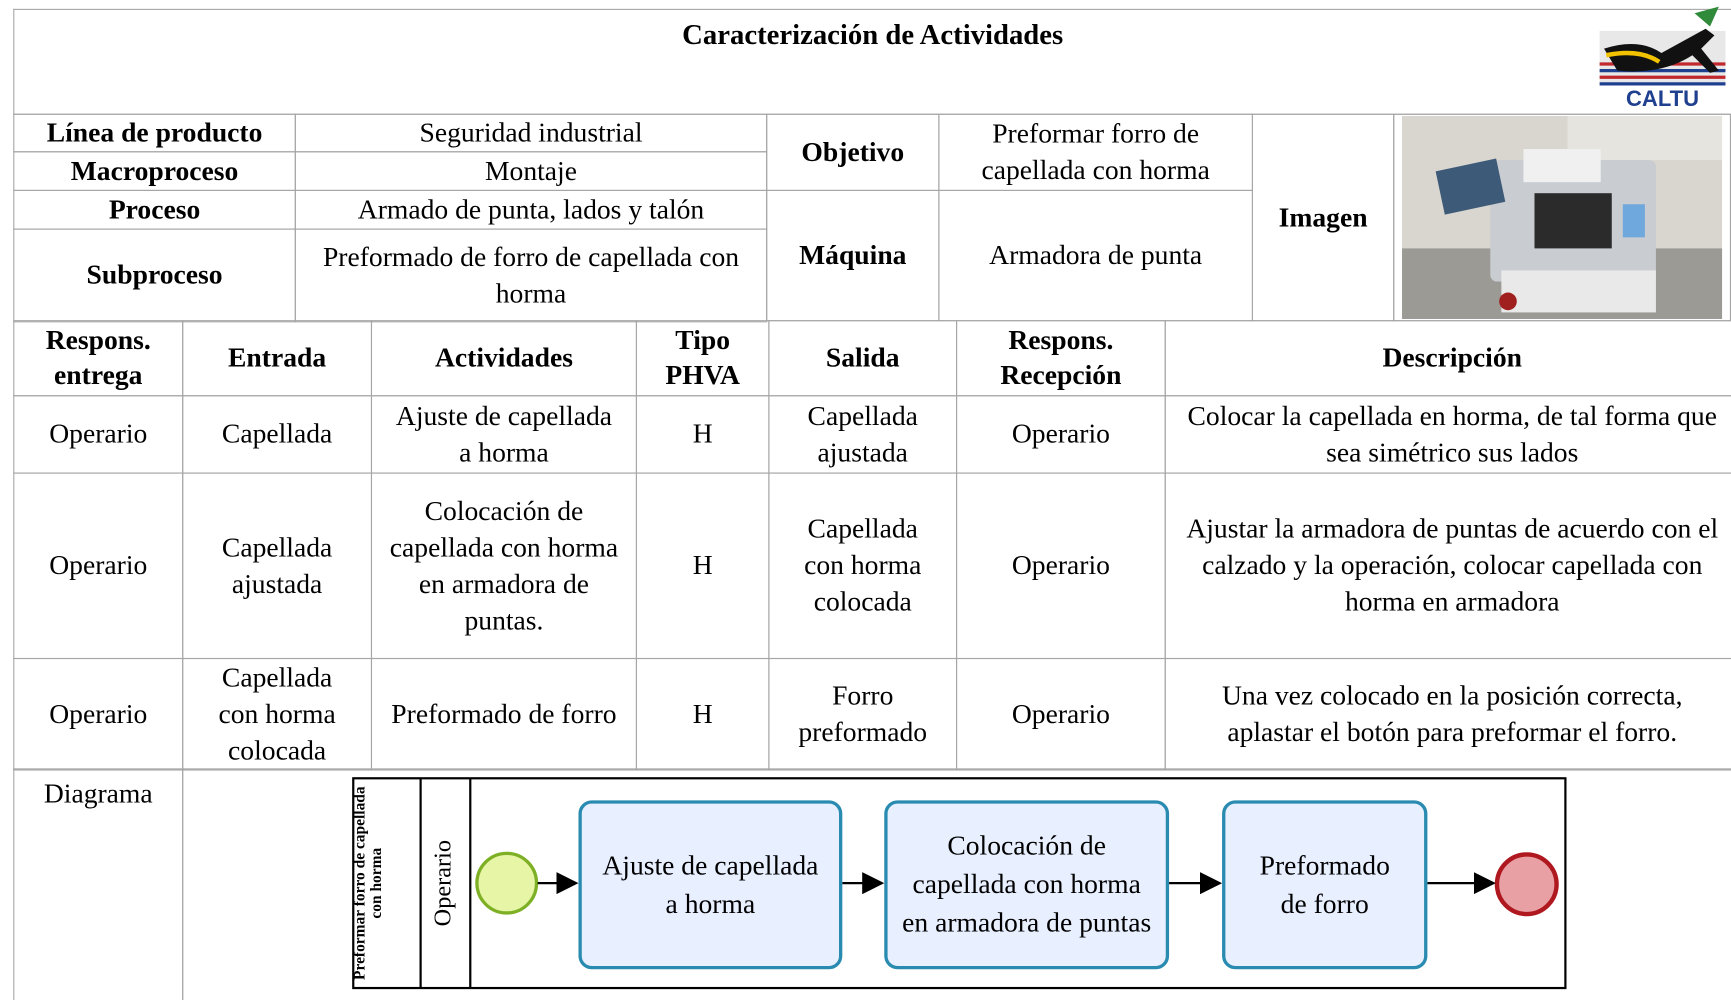 The width and height of the screenshot is (1731, 1000). I want to click on logo-text: CALTU, so click(1662, 98).